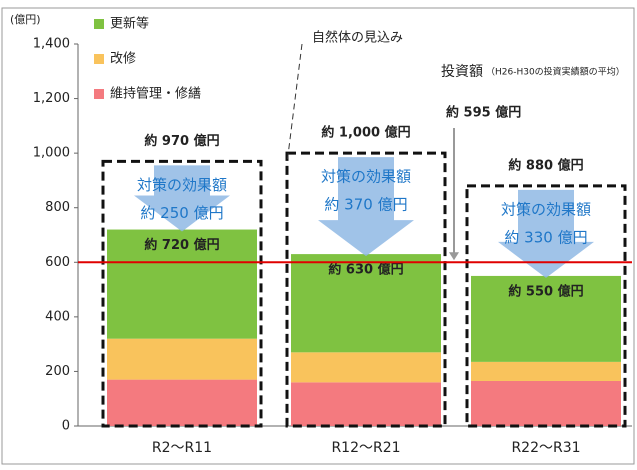 This screenshot has height=470, width=637. What do you see at coordinates (66, 426) in the screenshot?
I see `y-tick-label: 0` at bounding box center [66, 426].